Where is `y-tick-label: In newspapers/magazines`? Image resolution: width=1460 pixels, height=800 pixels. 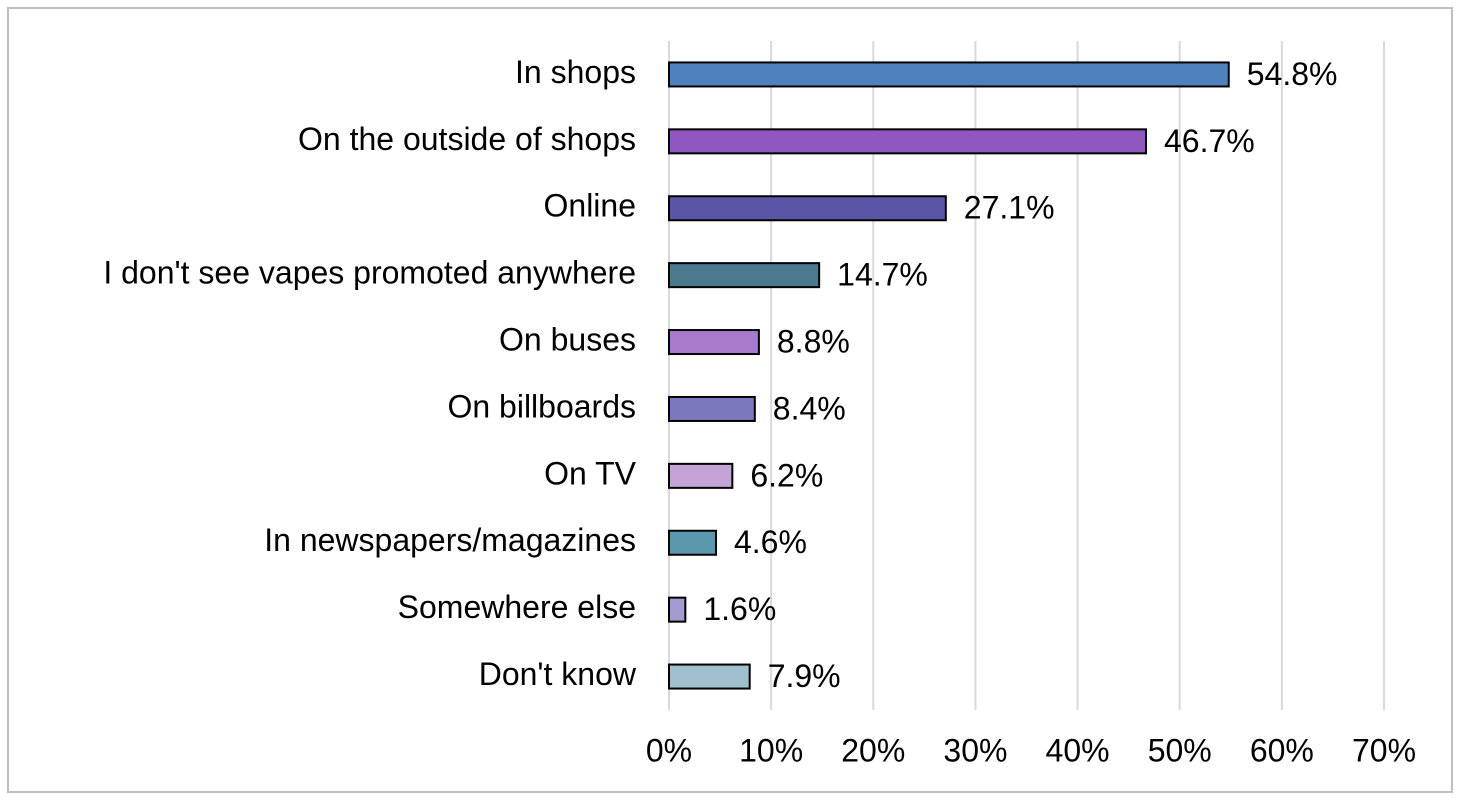 y-tick-label: In newspapers/magazines is located at coordinates (450, 540).